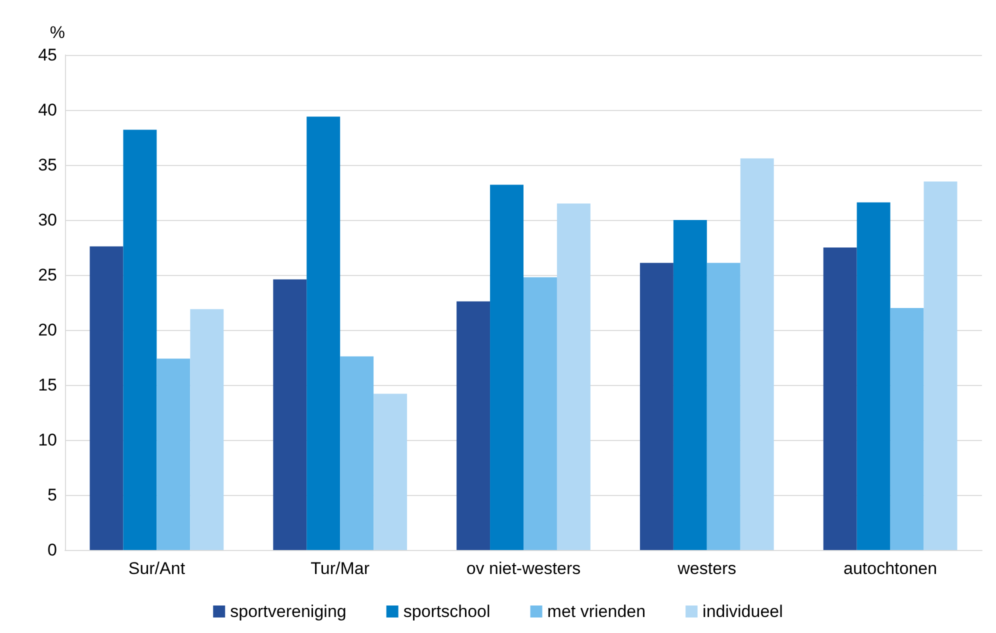 The height and width of the screenshot is (633, 996). What do you see at coordinates (891, 568) in the screenshot?
I see `x-tick-label: autochtonen` at bounding box center [891, 568].